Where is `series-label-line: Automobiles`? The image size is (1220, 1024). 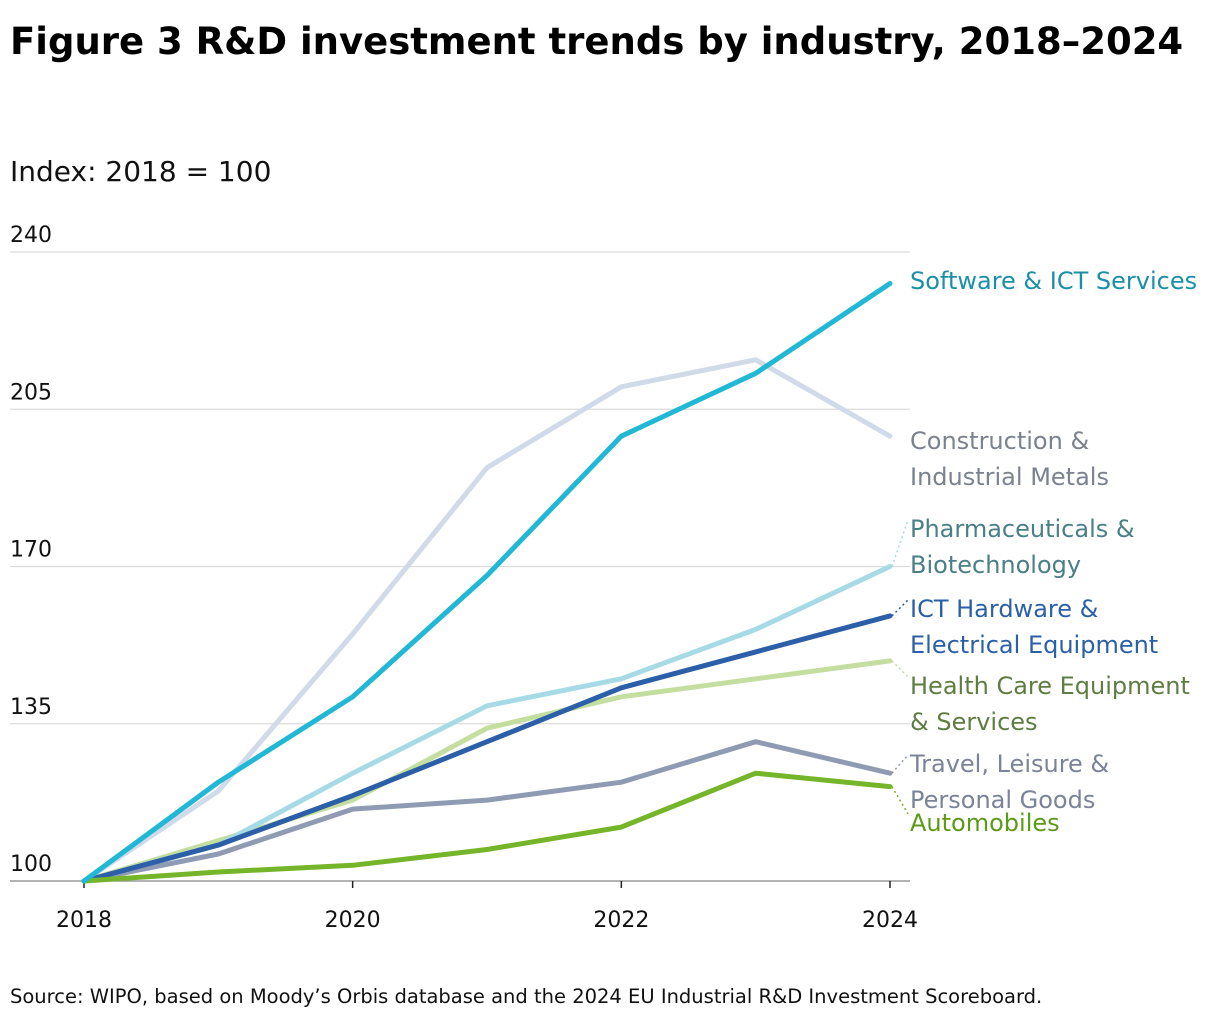
series-label-line: Automobiles is located at coordinates (985, 823).